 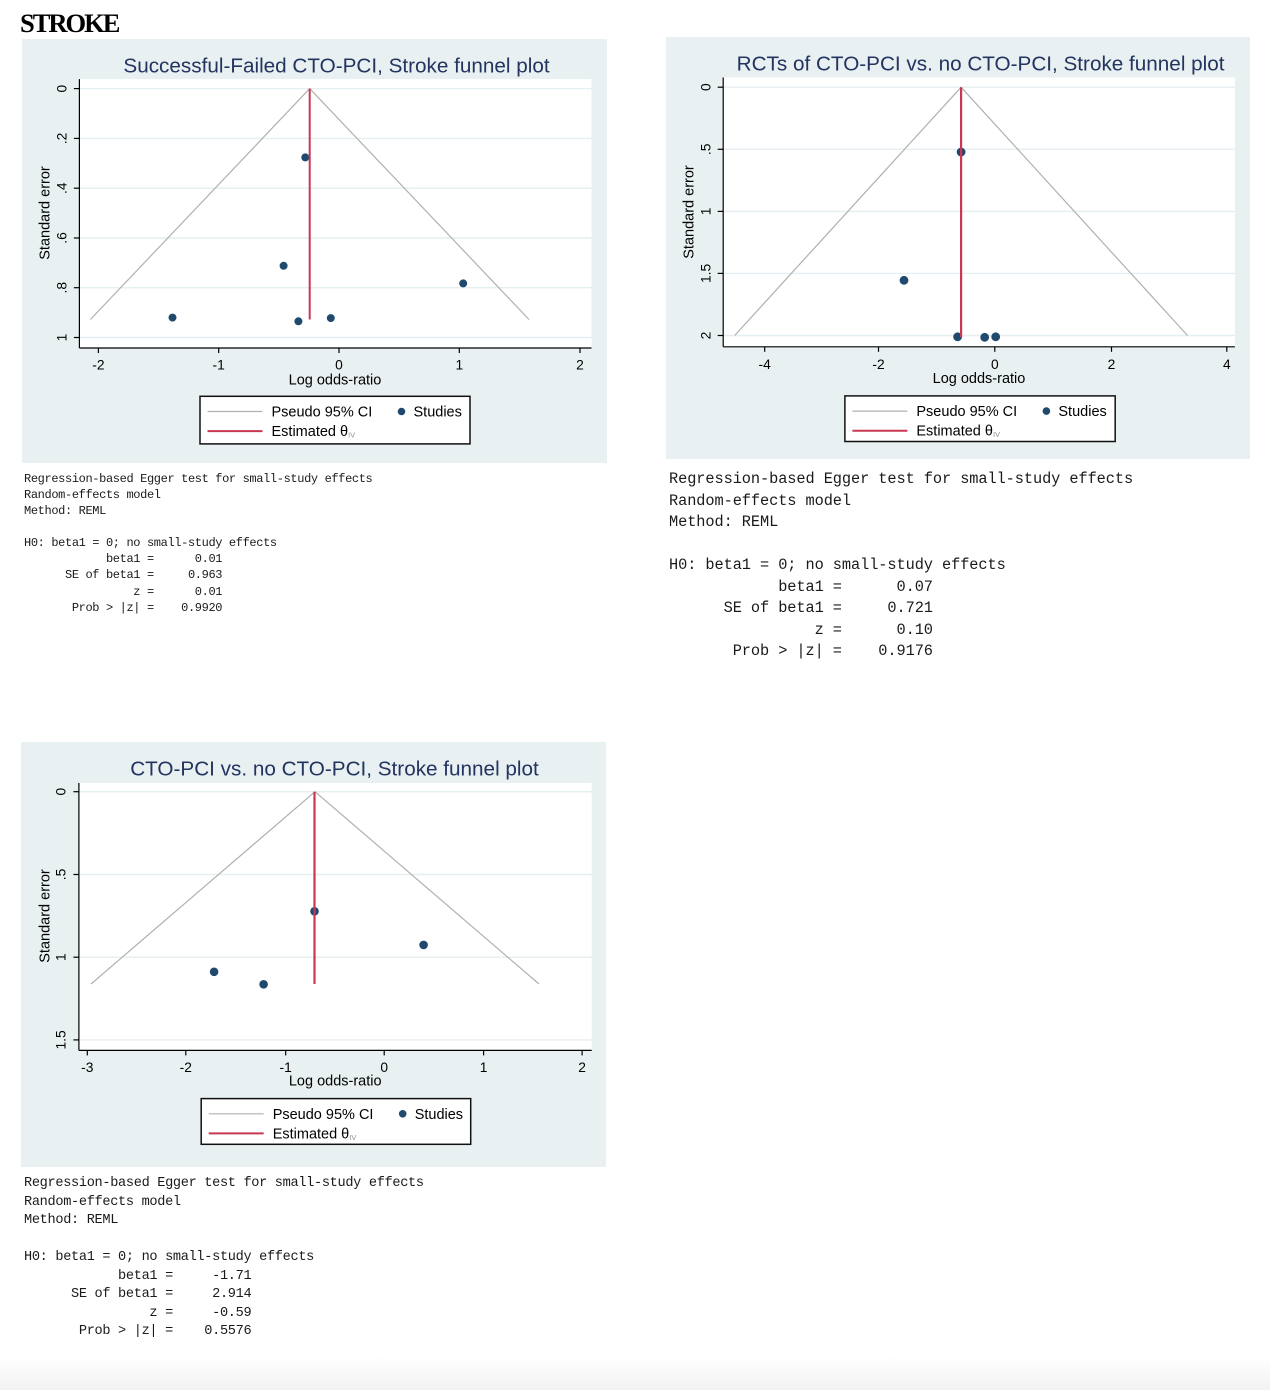 What do you see at coordinates (62, 288) in the screenshot?
I see `svg-text: .8` at bounding box center [62, 288].